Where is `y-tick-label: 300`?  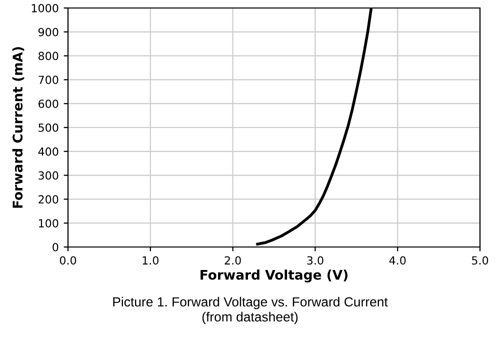 y-tick-label: 300 is located at coordinates (48, 175).